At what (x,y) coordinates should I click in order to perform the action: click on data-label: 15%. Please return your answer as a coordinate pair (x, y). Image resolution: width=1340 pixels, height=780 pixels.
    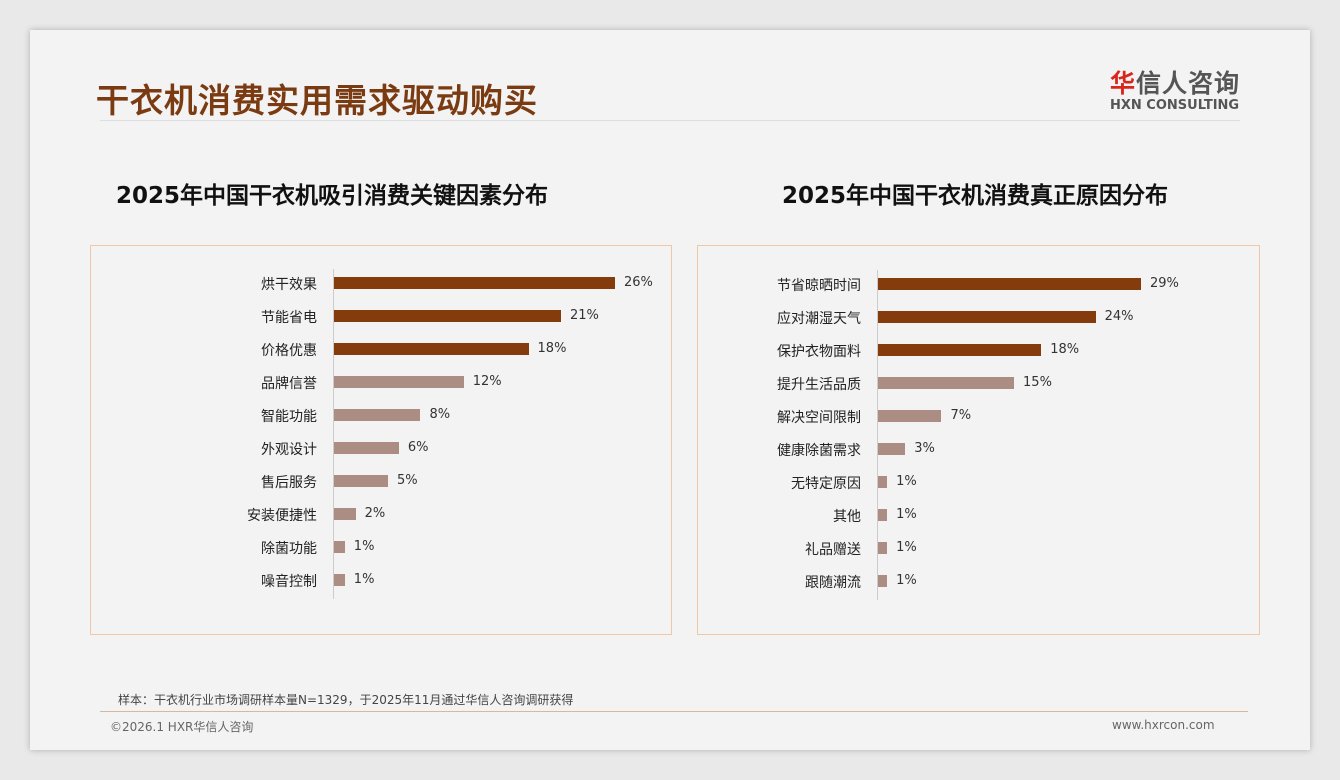
    Looking at the image, I should click on (1037, 382).